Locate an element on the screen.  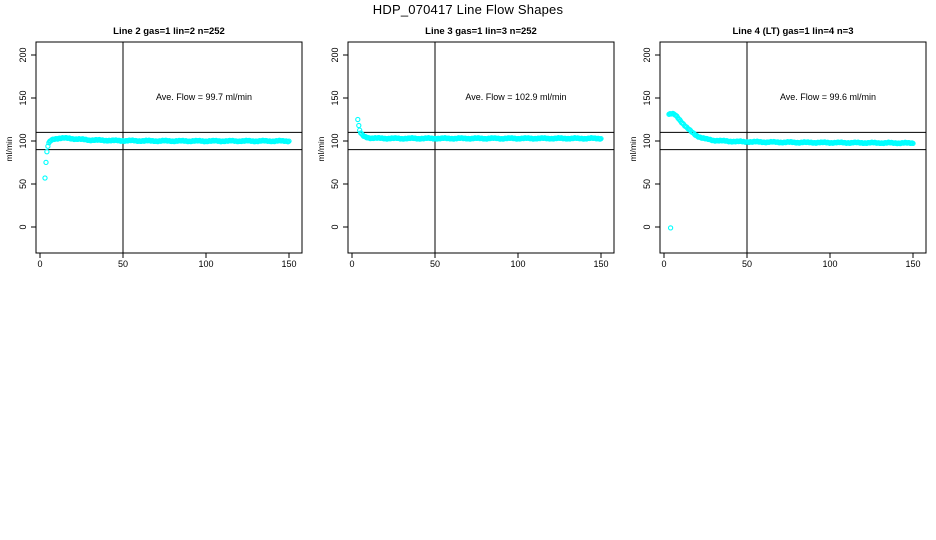
avg-flow-annotation: Ave. Flow = 99.7 ml/min is located at coordinates (204, 97).